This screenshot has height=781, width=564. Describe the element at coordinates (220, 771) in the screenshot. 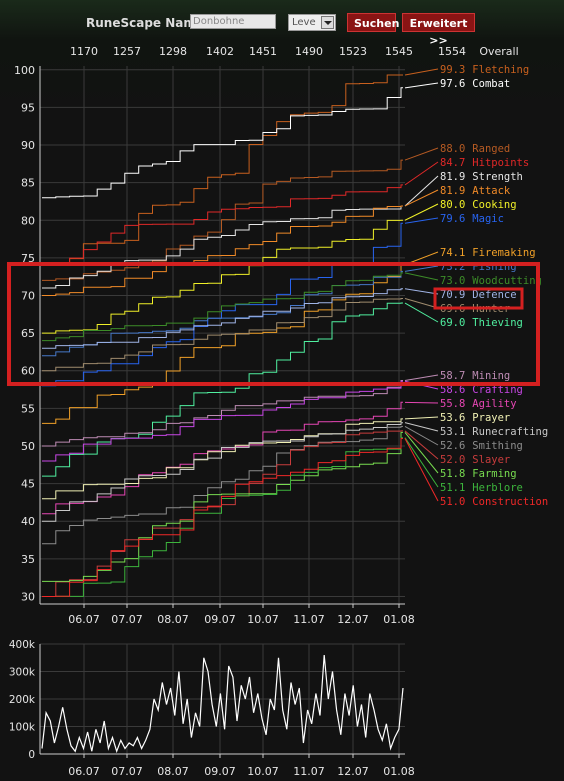

I see `sub-x-tick-label: 09.07` at that location.